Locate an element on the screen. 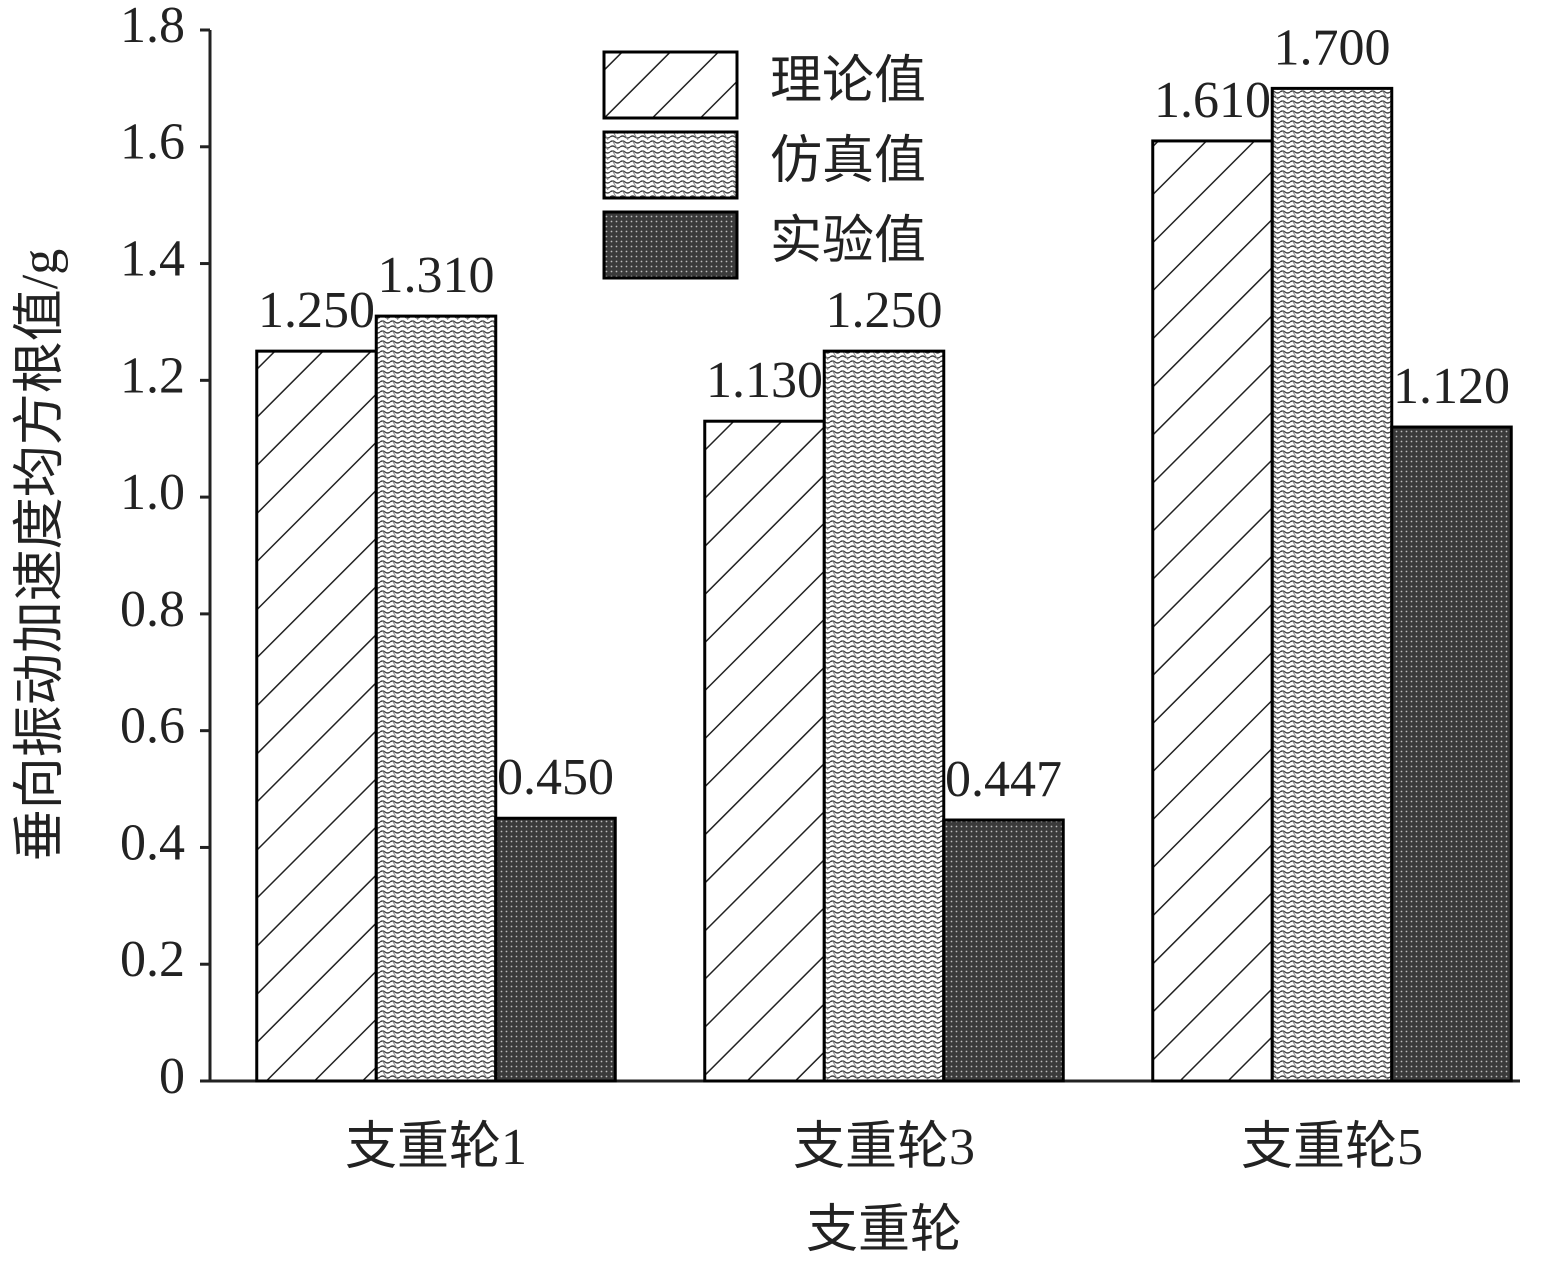  y-tick-label: 1.8 is located at coordinates (152, 27).